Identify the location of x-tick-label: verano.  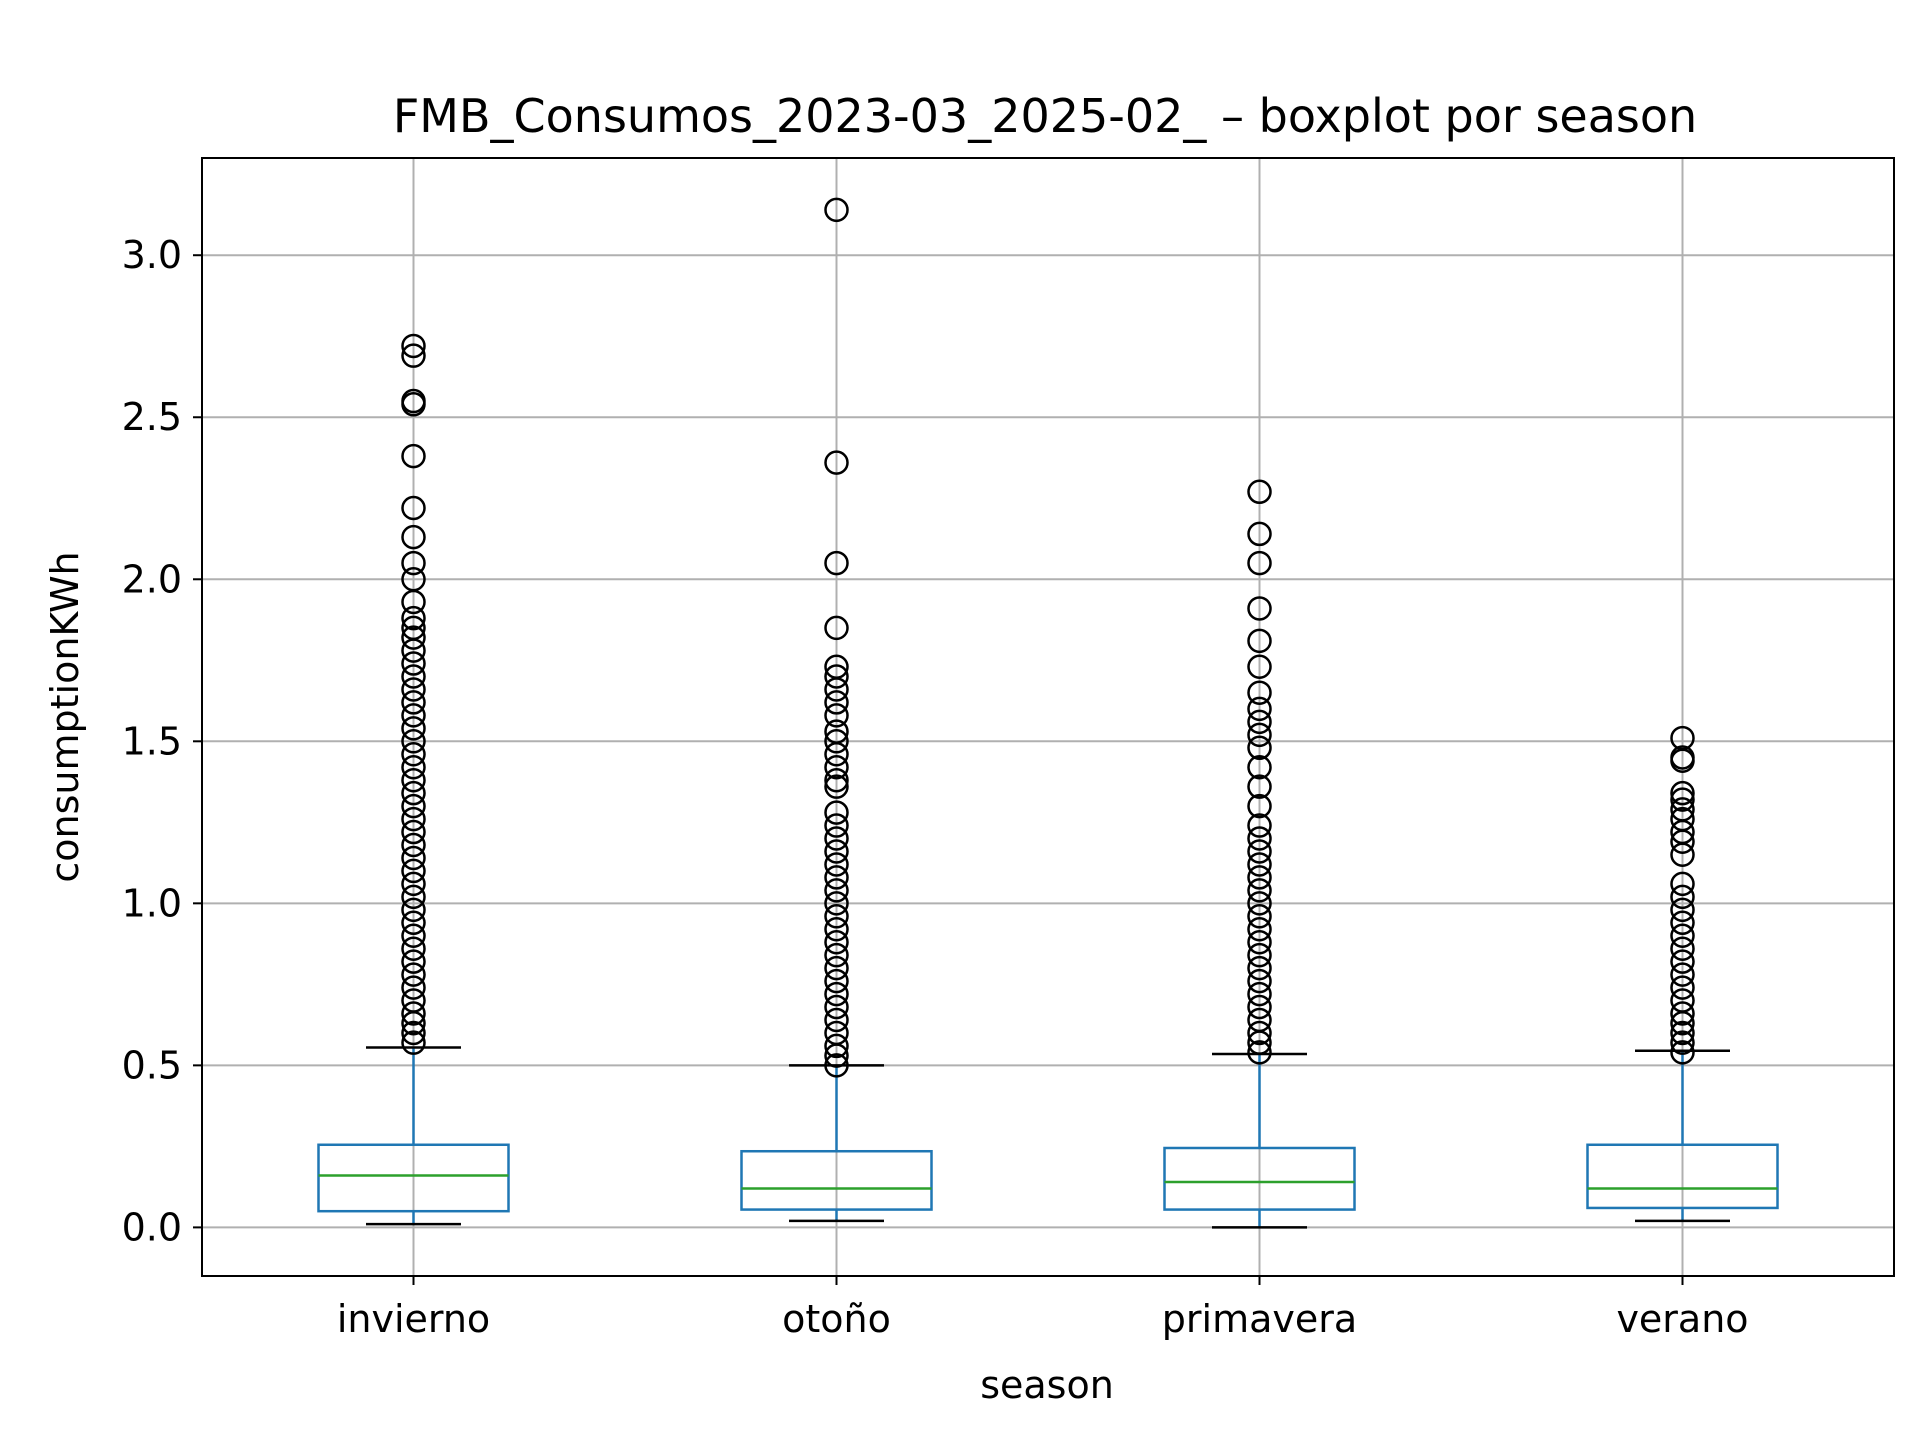
(1682, 1319).